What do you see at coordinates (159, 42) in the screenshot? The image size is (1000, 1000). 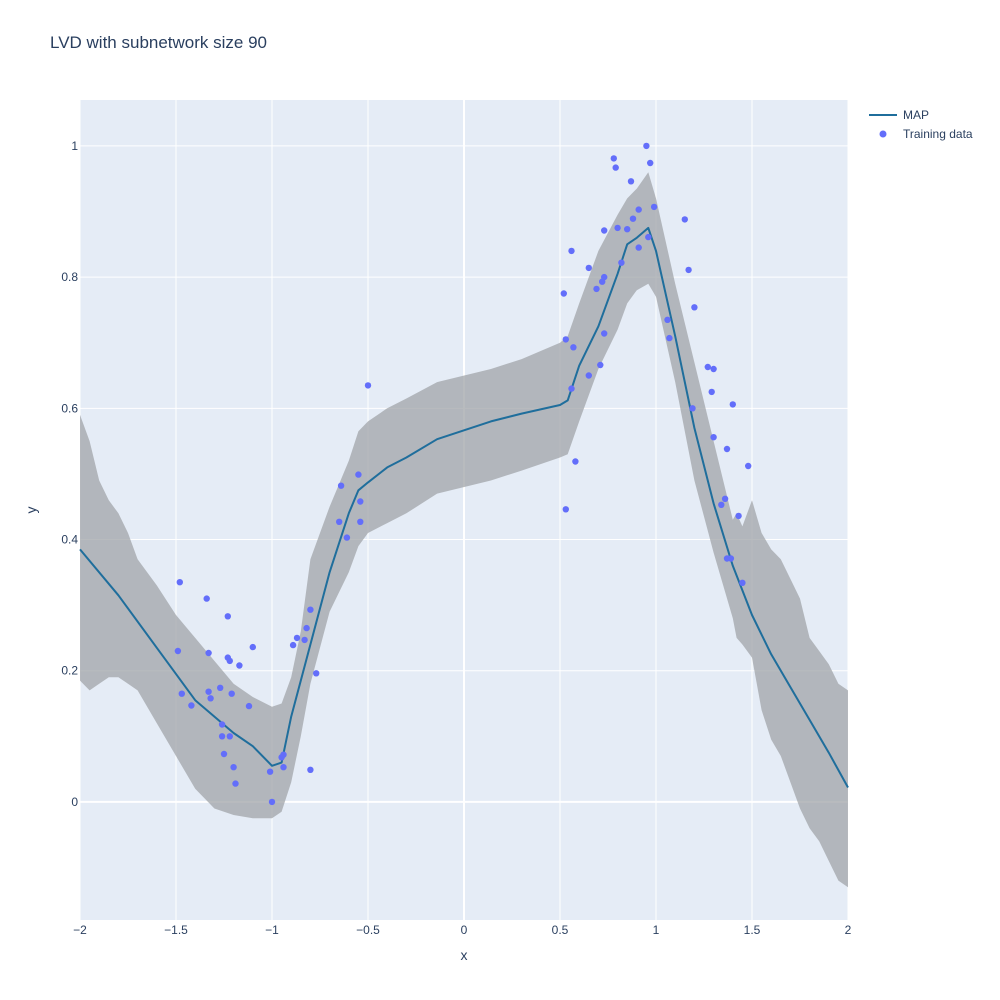 I see `chart-title: LVD with subnetwork size 90` at bounding box center [159, 42].